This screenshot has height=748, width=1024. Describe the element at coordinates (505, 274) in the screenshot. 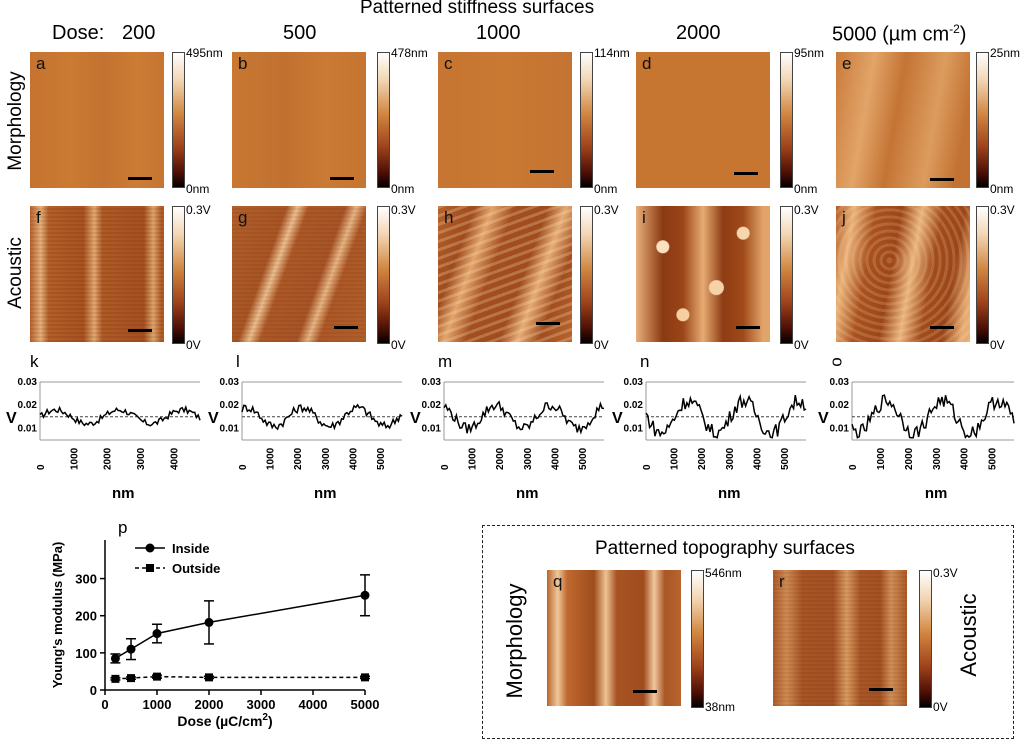

I see `acoustic-image-h: h` at that location.